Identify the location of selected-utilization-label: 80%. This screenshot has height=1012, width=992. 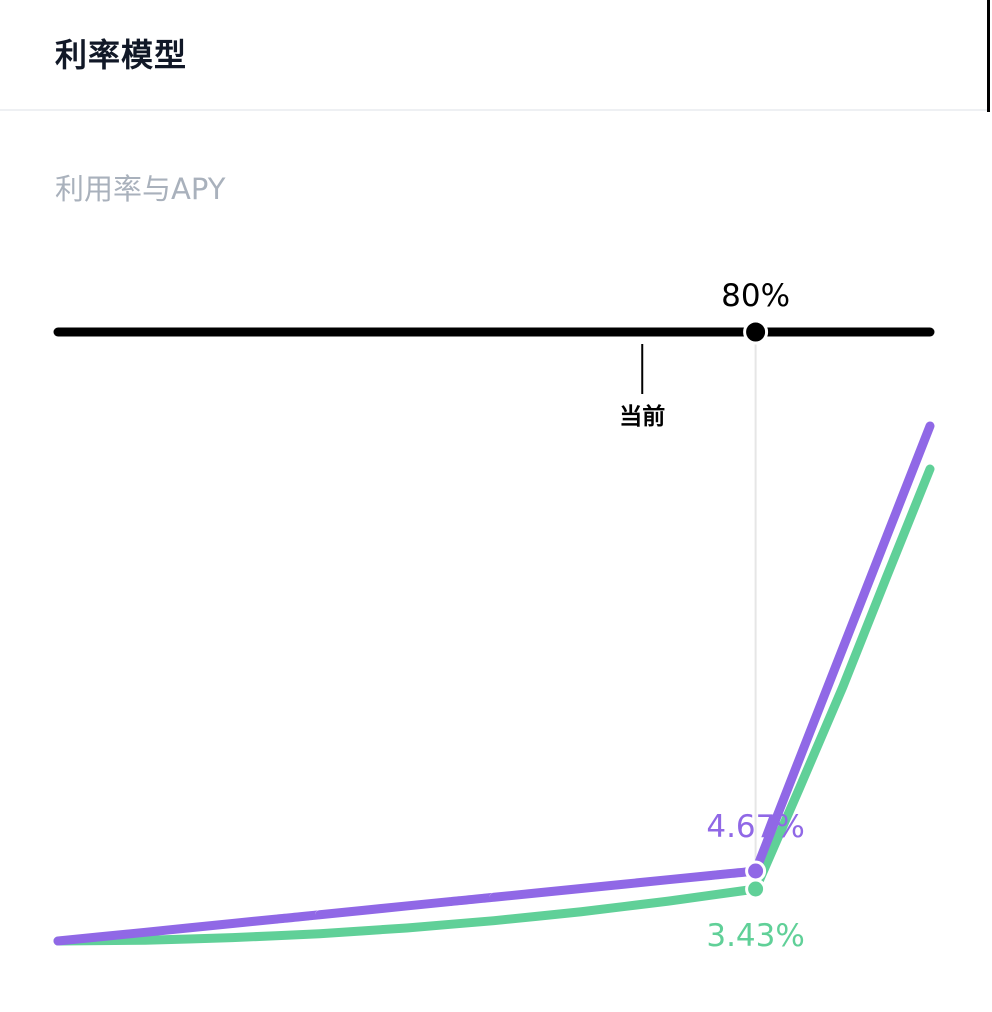
(755, 296).